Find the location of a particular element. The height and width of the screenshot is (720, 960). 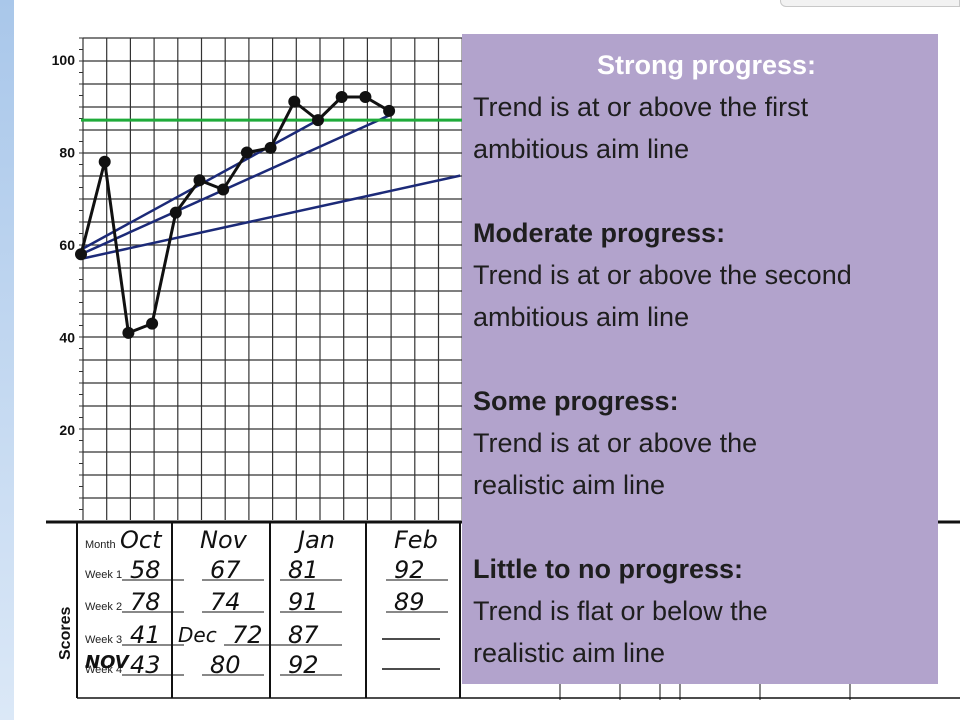

aim-lines is located at coordinates (270, 187).